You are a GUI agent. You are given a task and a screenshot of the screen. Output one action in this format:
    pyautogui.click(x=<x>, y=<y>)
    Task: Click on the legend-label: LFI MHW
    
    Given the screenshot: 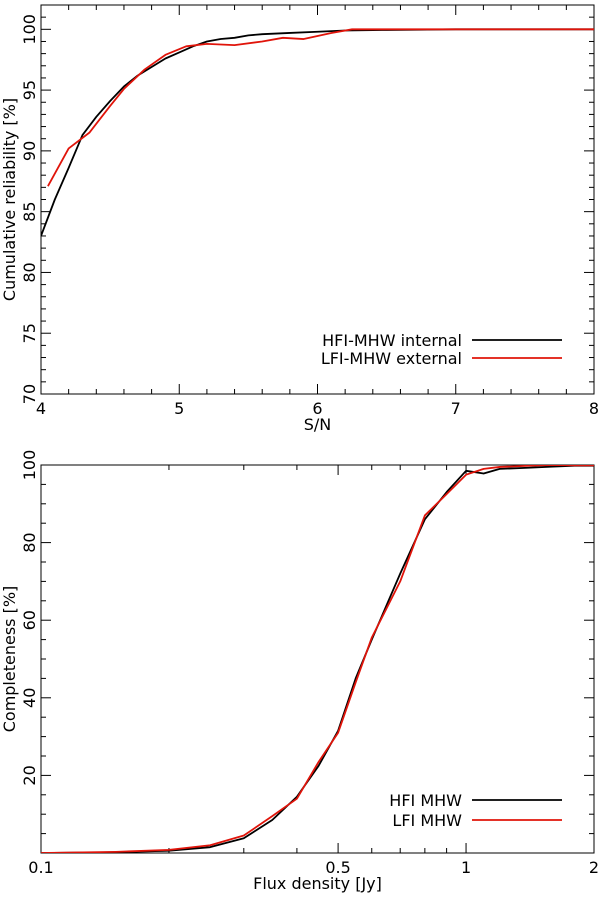 What is the action you would take?
    pyautogui.click(x=427, y=820)
    